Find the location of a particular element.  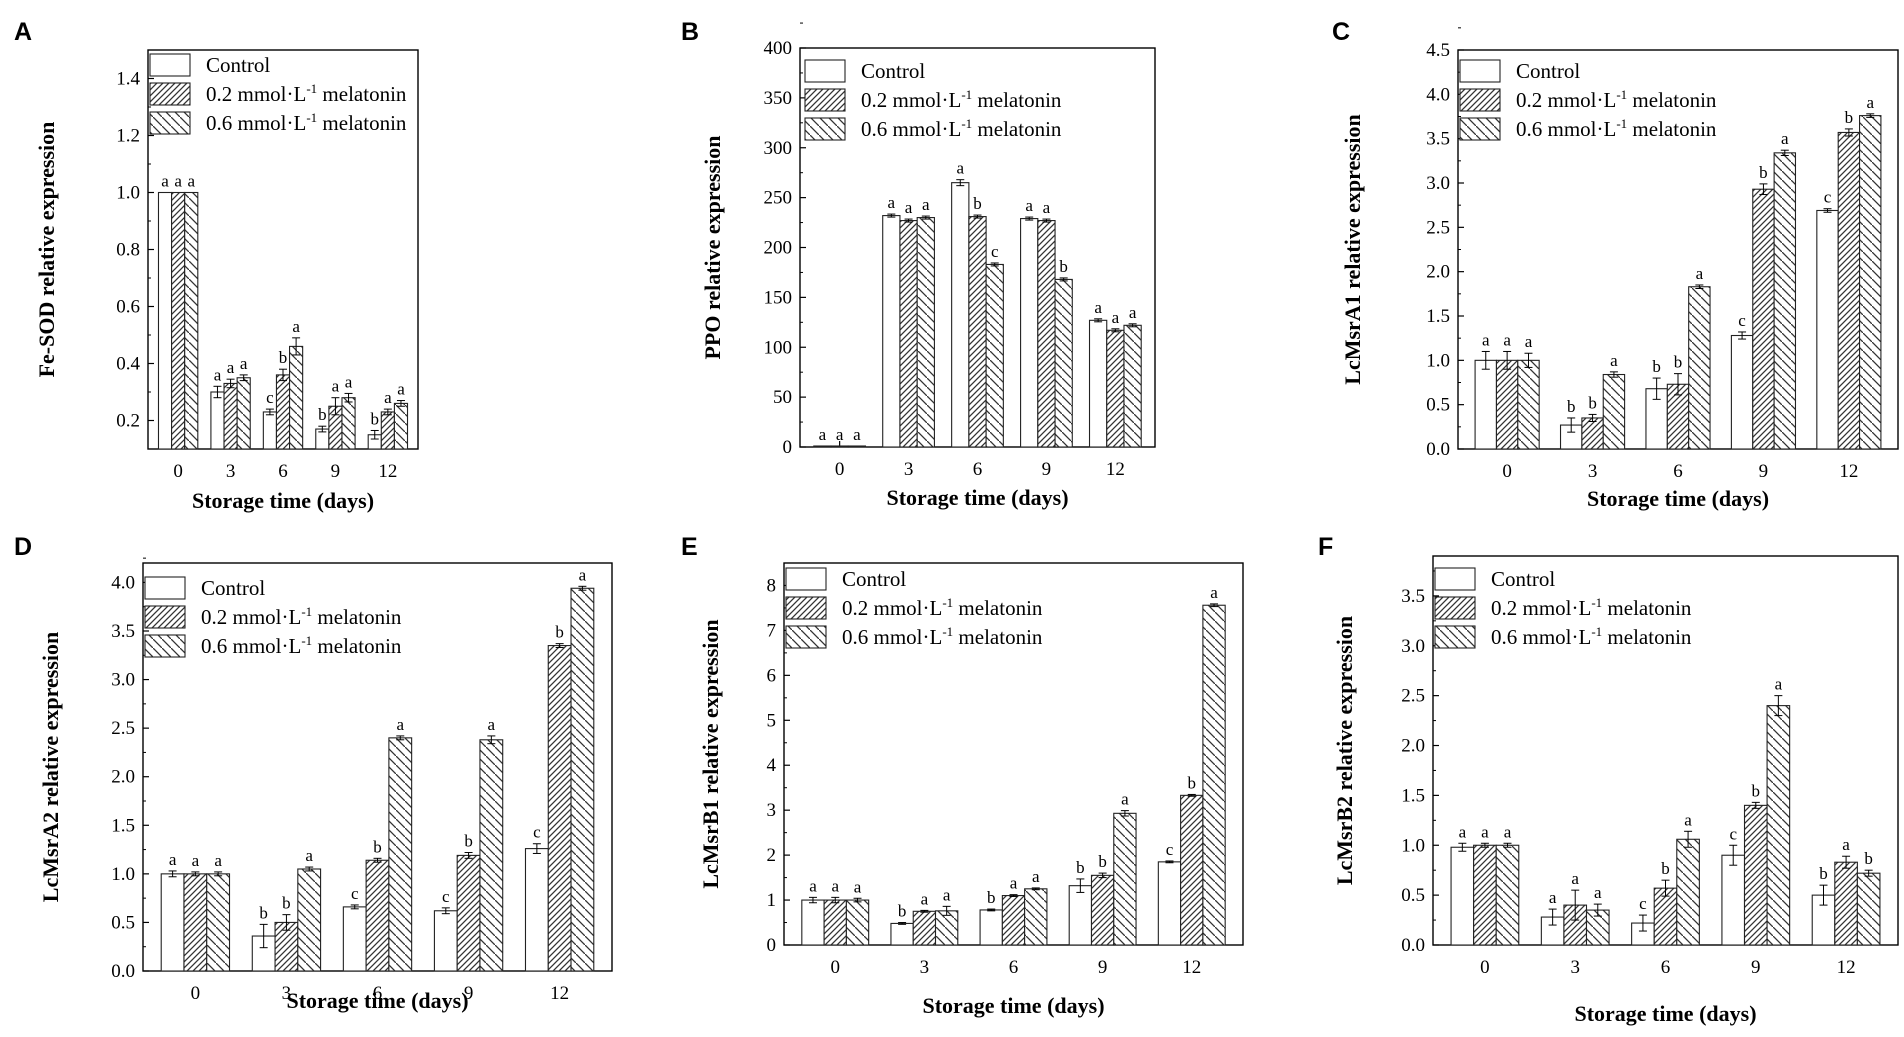

y-axis-title: LcMsrA1 relative expression is located at coordinates (1352, 249).